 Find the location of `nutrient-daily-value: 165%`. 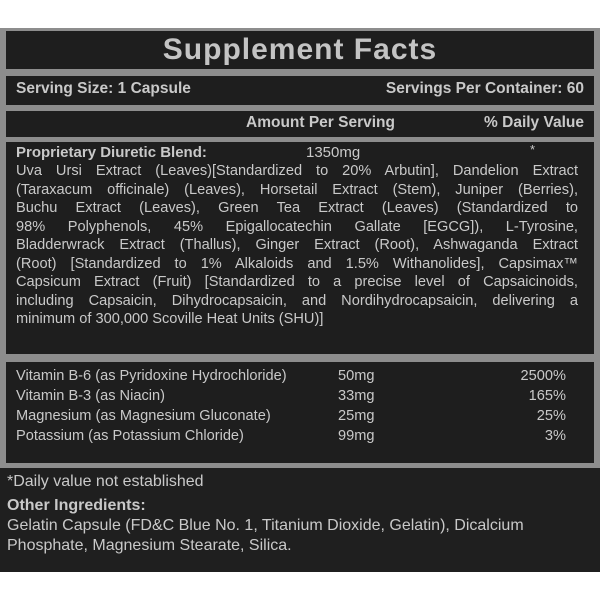

nutrient-daily-value: 165% is located at coordinates (547, 396).